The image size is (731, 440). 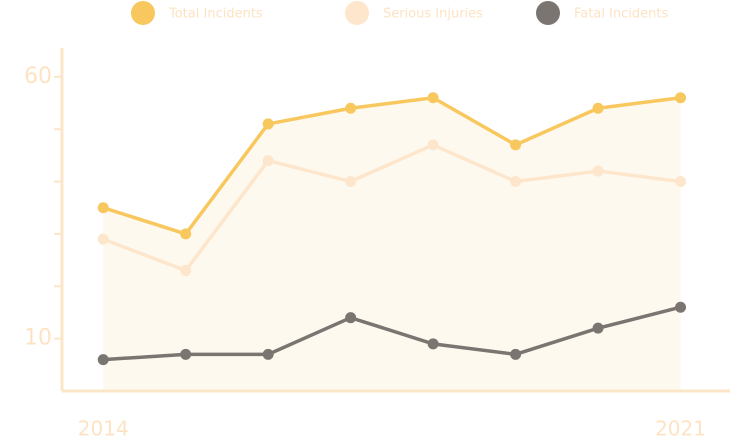 What do you see at coordinates (38, 338) in the screenshot?
I see `y-tick-label: 10` at bounding box center [38, 338].